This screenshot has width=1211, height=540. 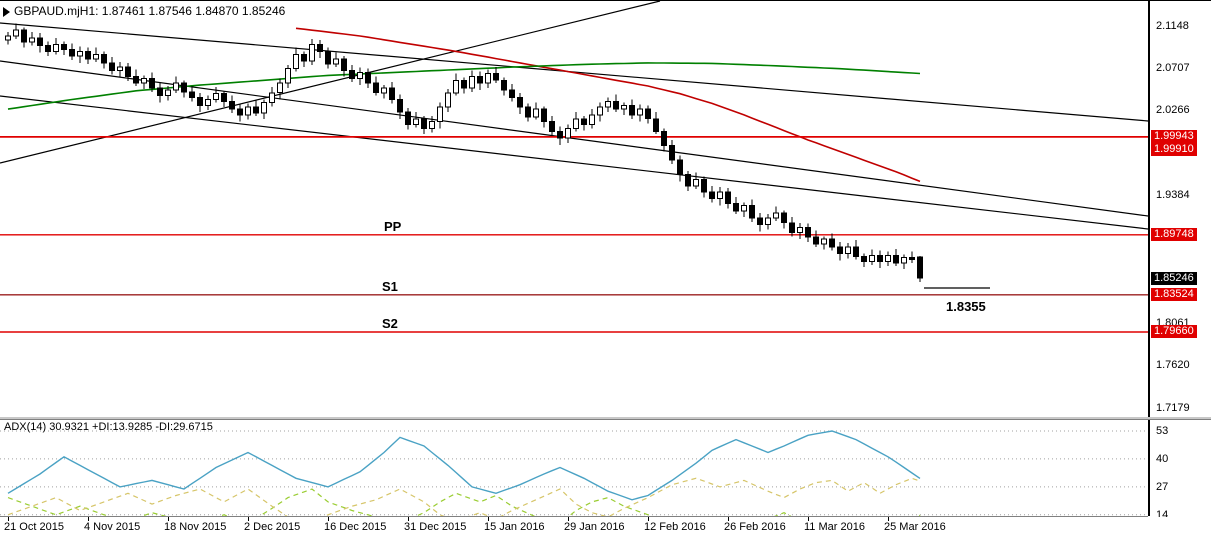 What do you see at coordinates (1173, 68) in the screenshot?
I see `price-axis-label: 2.0707` at bounding box center [1173, 68].